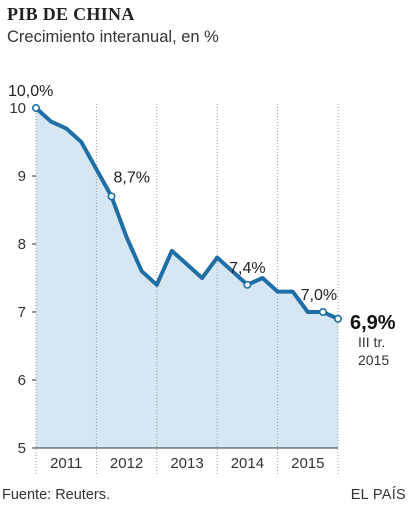 This screenshot has width=414, height=512. I want to click on chart-subtitle: Crecimiento interanual, en %, so click(113, 37).